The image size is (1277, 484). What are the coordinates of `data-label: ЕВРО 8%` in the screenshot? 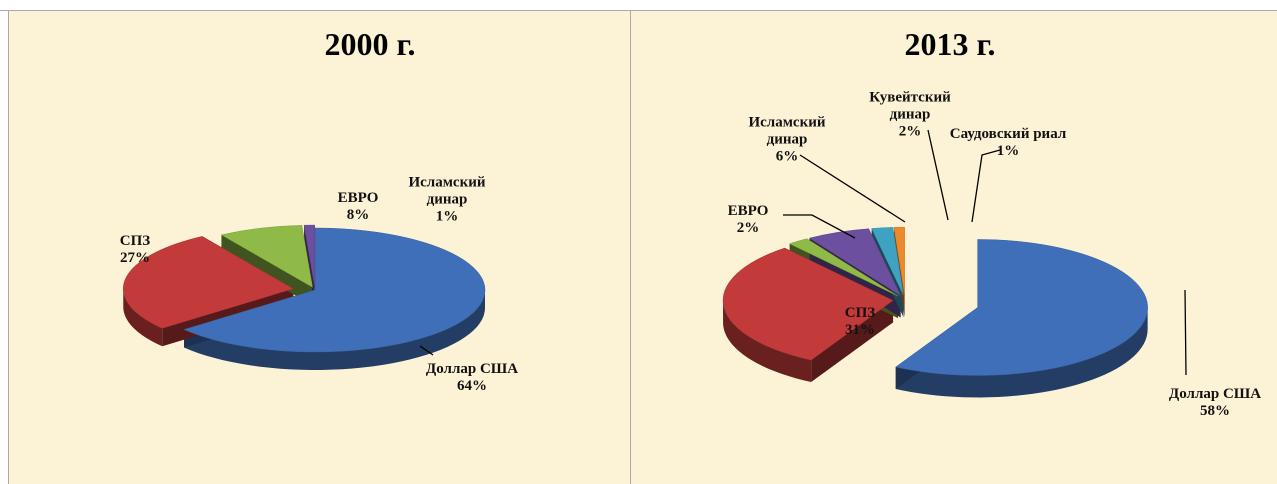 It's located at (358, 207).